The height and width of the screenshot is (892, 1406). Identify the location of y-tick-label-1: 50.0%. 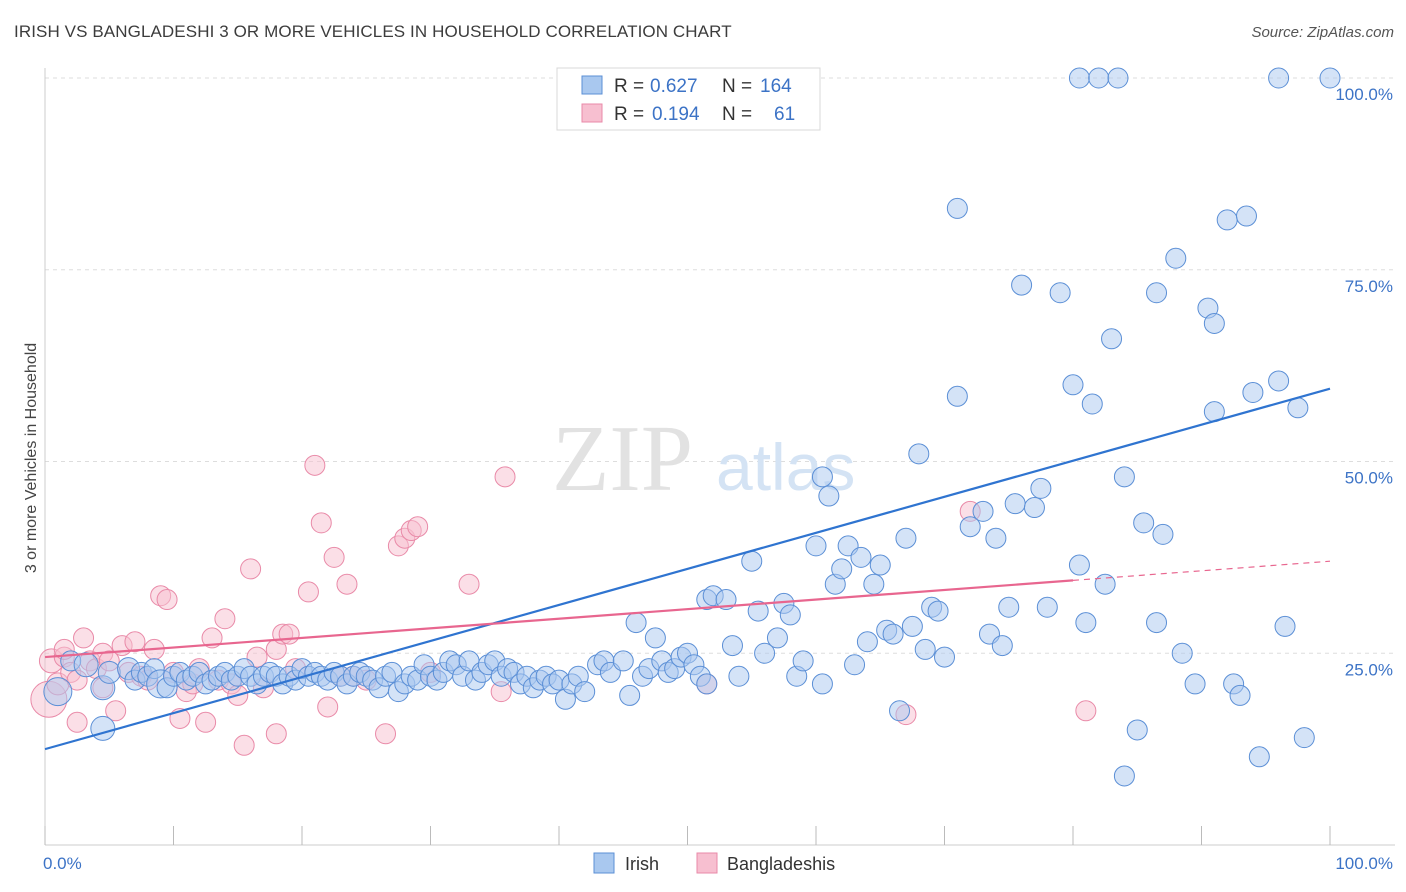
(1369, 478).